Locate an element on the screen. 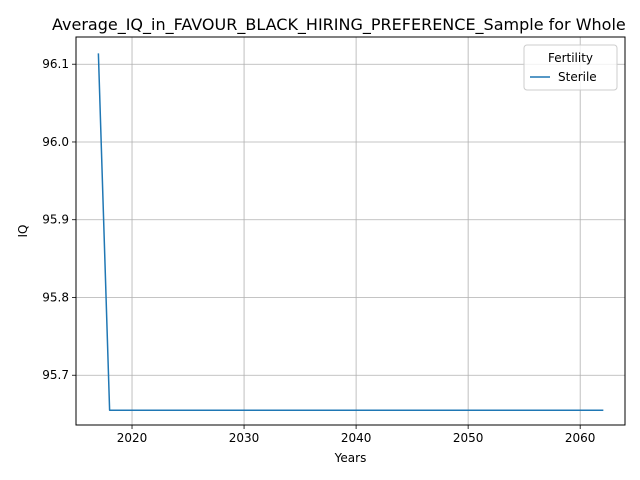 The width and height of the screenshot is (640, 480). y-tick-label: 96.0 is located at coordinates (55, 142).